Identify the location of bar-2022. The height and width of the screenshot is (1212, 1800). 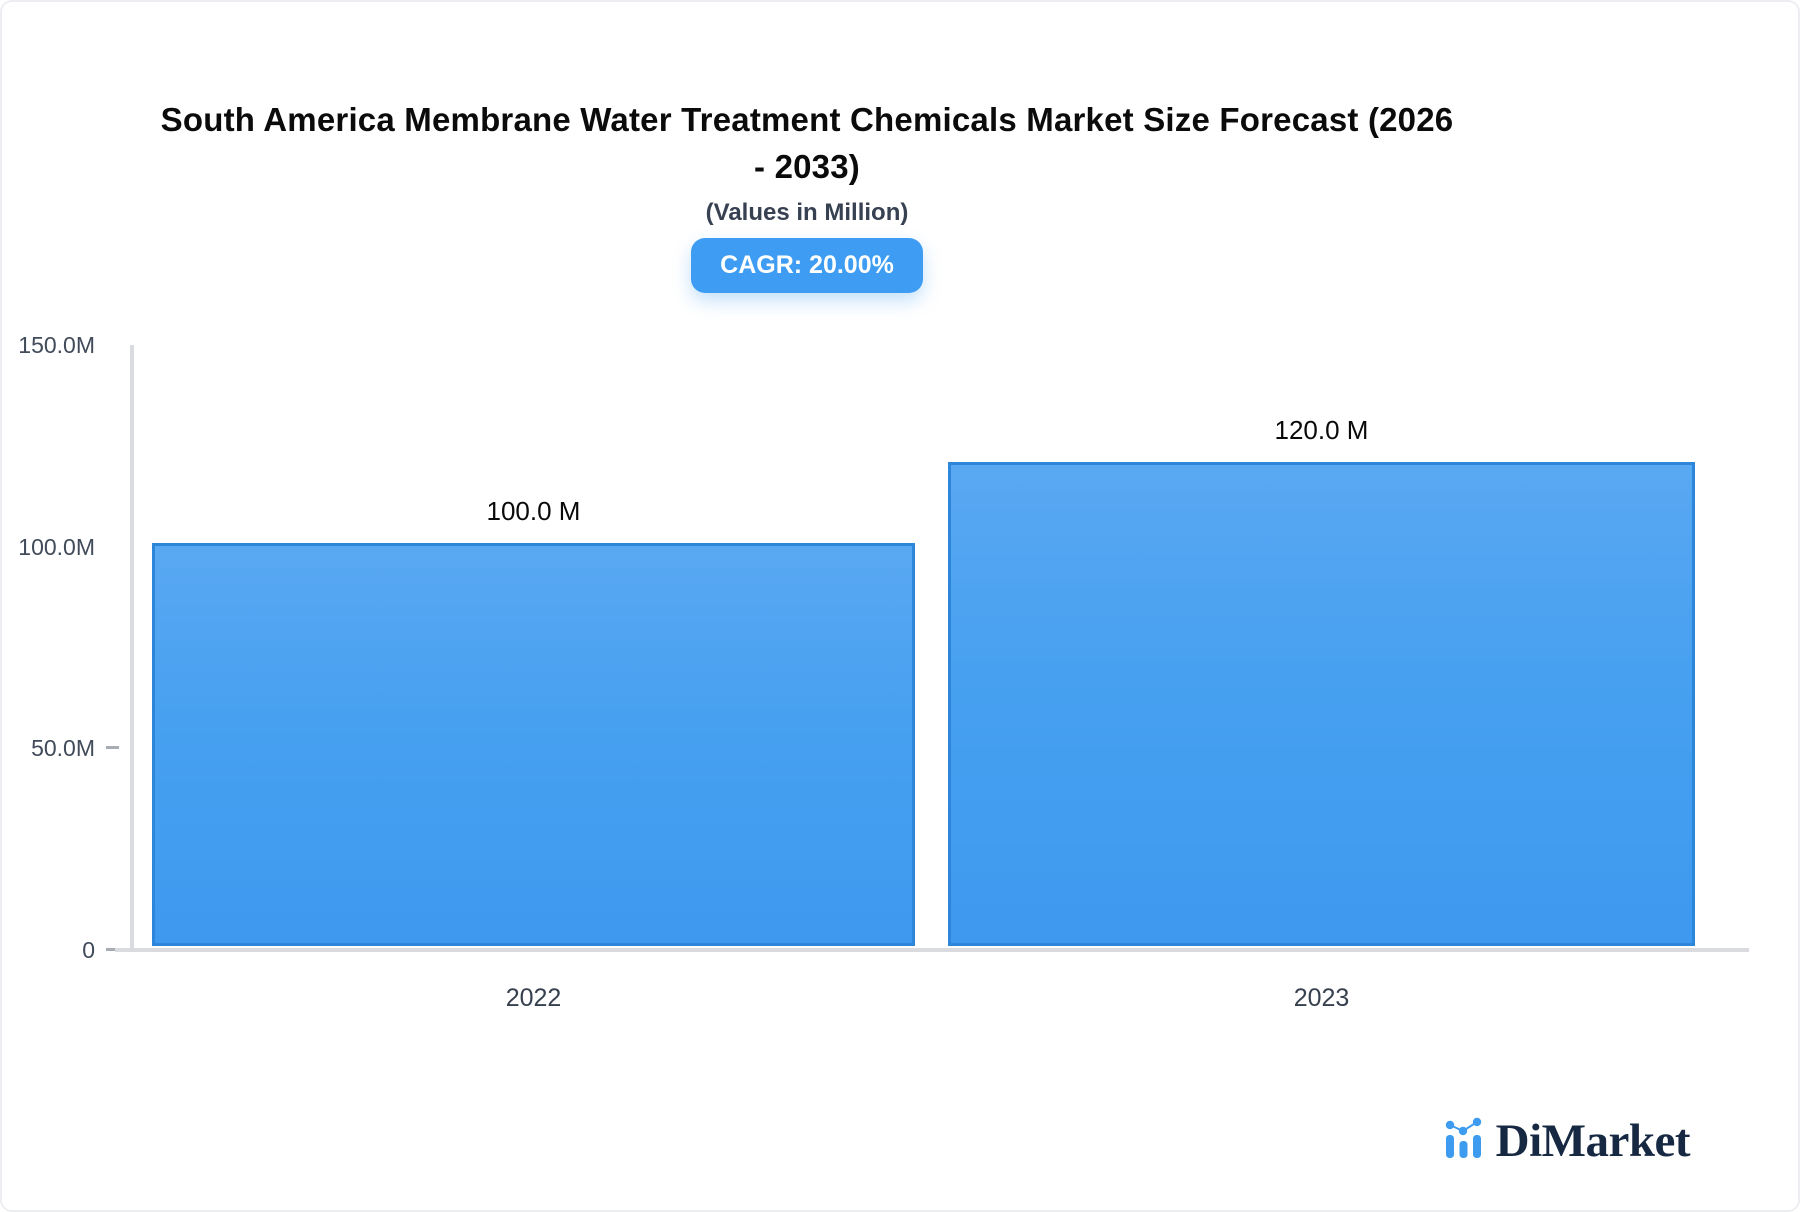
(533, 744).